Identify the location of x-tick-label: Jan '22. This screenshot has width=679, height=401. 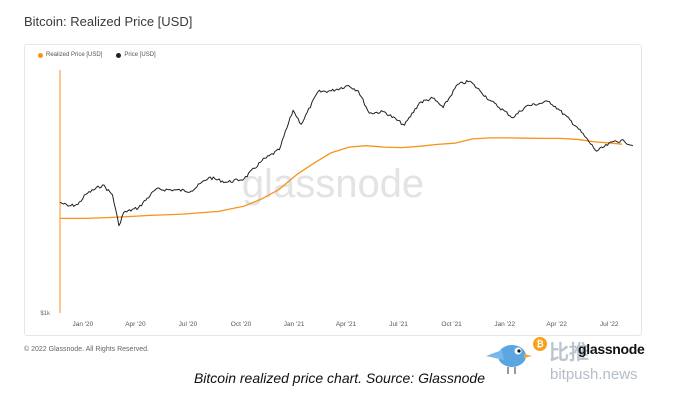
(504, 324).